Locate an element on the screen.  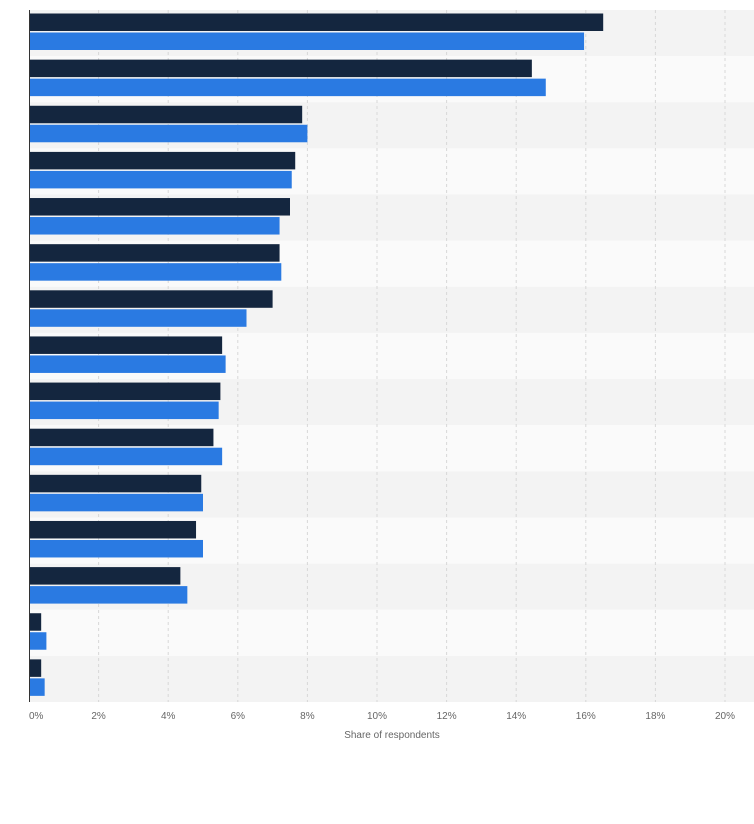
x-tick-label: 10% is located at coordinates (377, 716).